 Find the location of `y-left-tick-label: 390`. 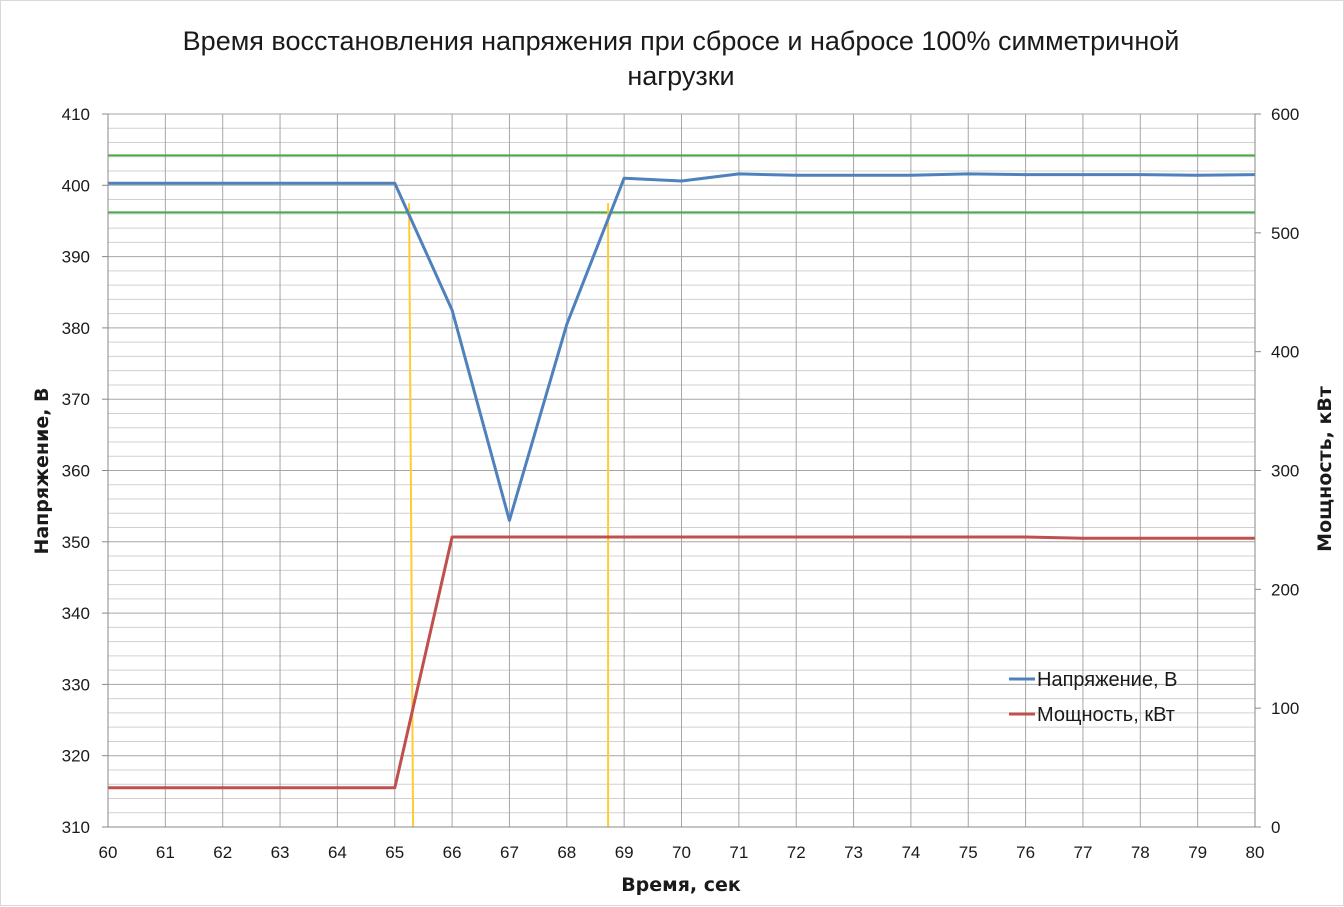

y-left-tick-label: 390 is located at coordinates (76, 257).